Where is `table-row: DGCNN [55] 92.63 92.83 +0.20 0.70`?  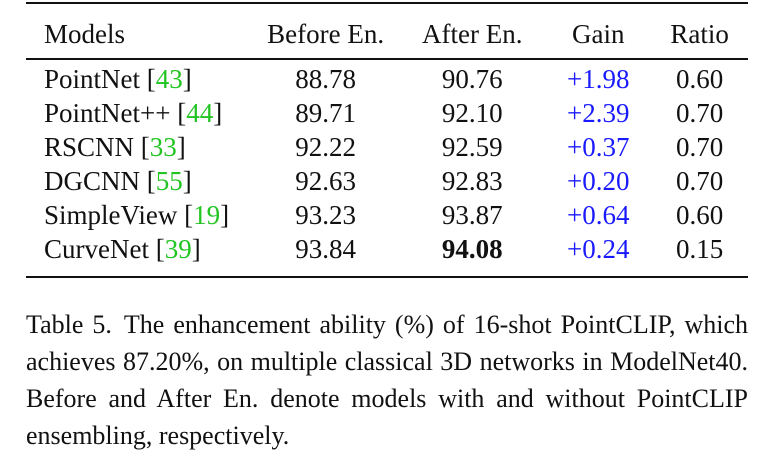
table-row: DGCNN [55] 92.63 92.83 +0.20 0.70 is located at coordinates (387, 181).